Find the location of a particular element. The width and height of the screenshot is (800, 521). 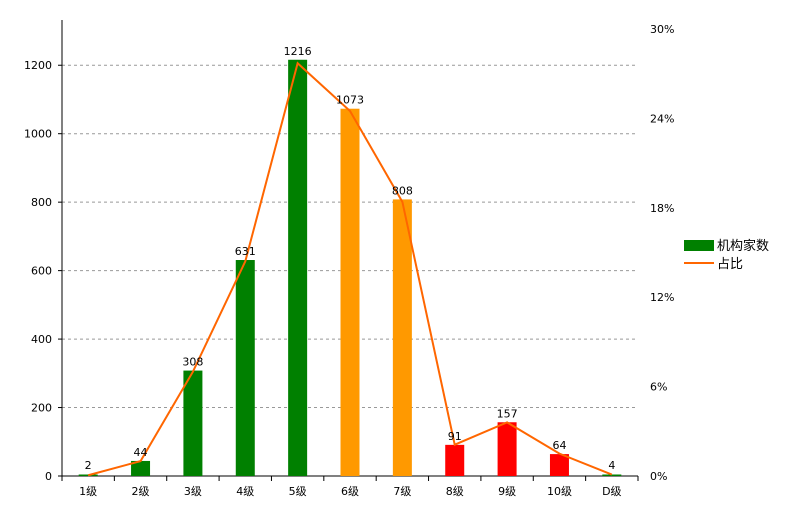

data-label-10级: 64 is located at coordinates (559, 445).